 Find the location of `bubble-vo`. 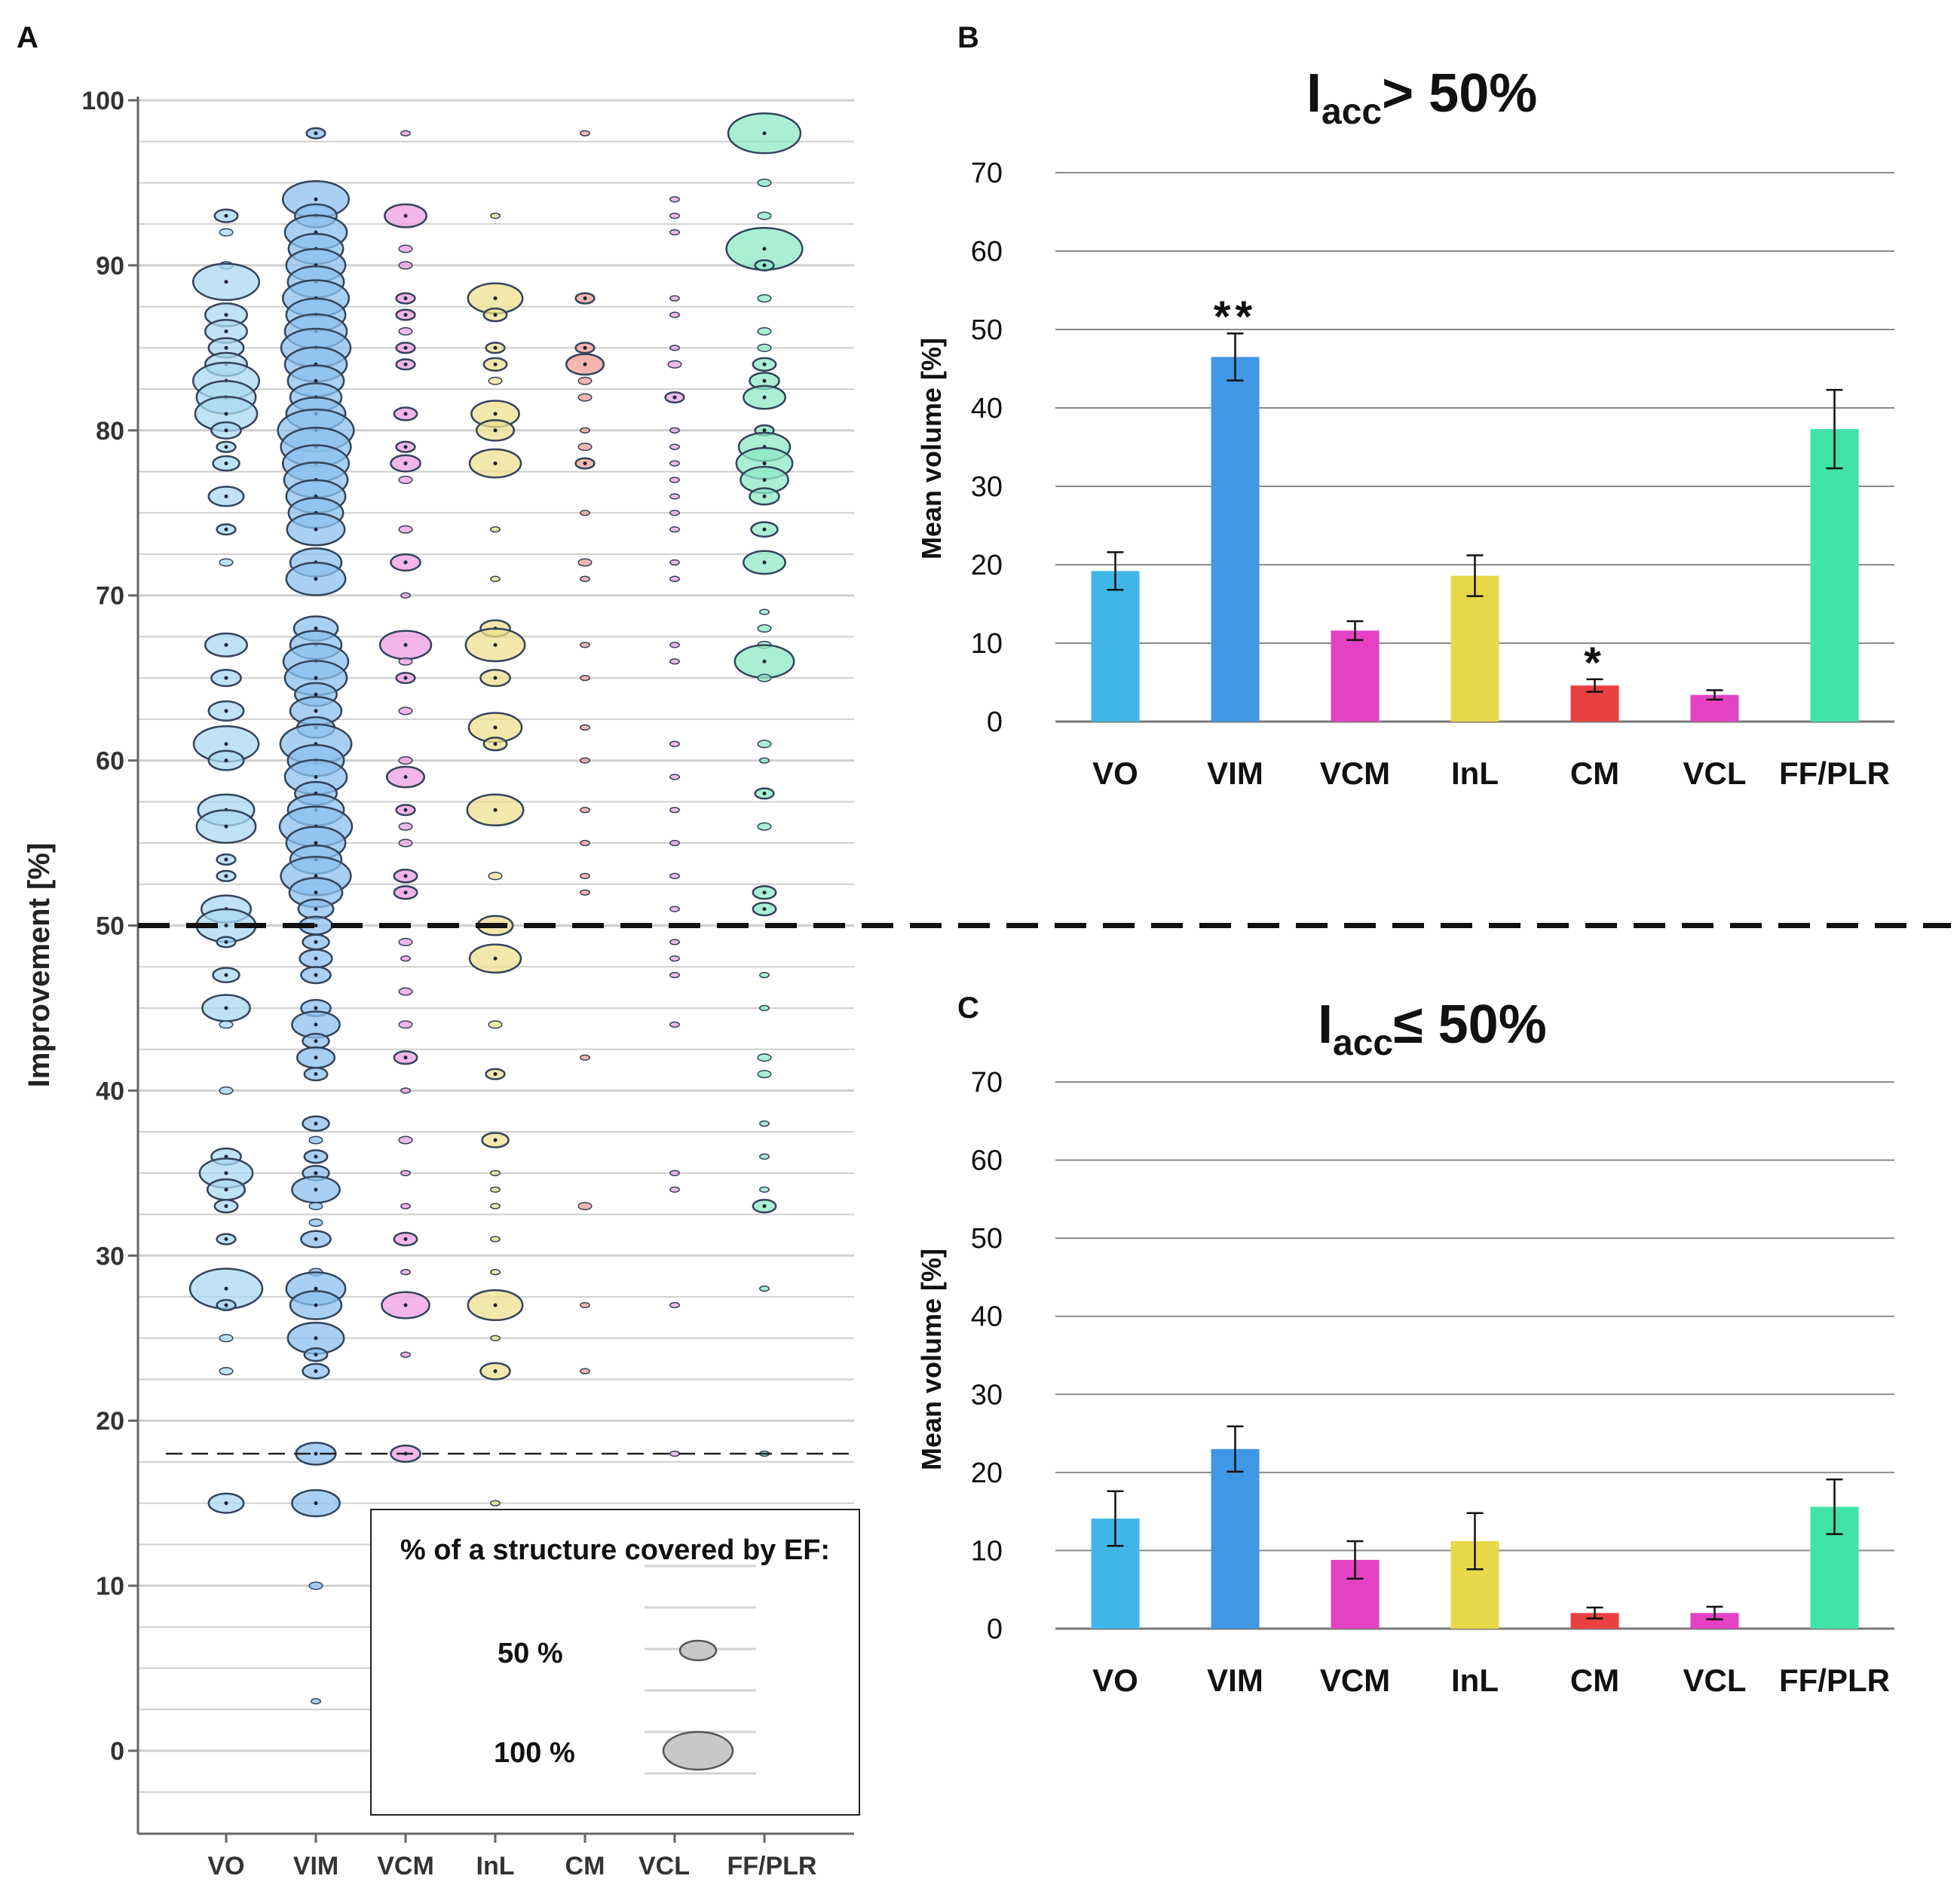

bubble-vo is located at coordinates (226, 562).